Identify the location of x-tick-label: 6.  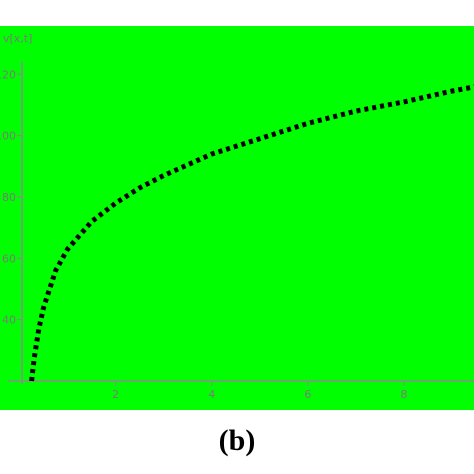
(307, 394).